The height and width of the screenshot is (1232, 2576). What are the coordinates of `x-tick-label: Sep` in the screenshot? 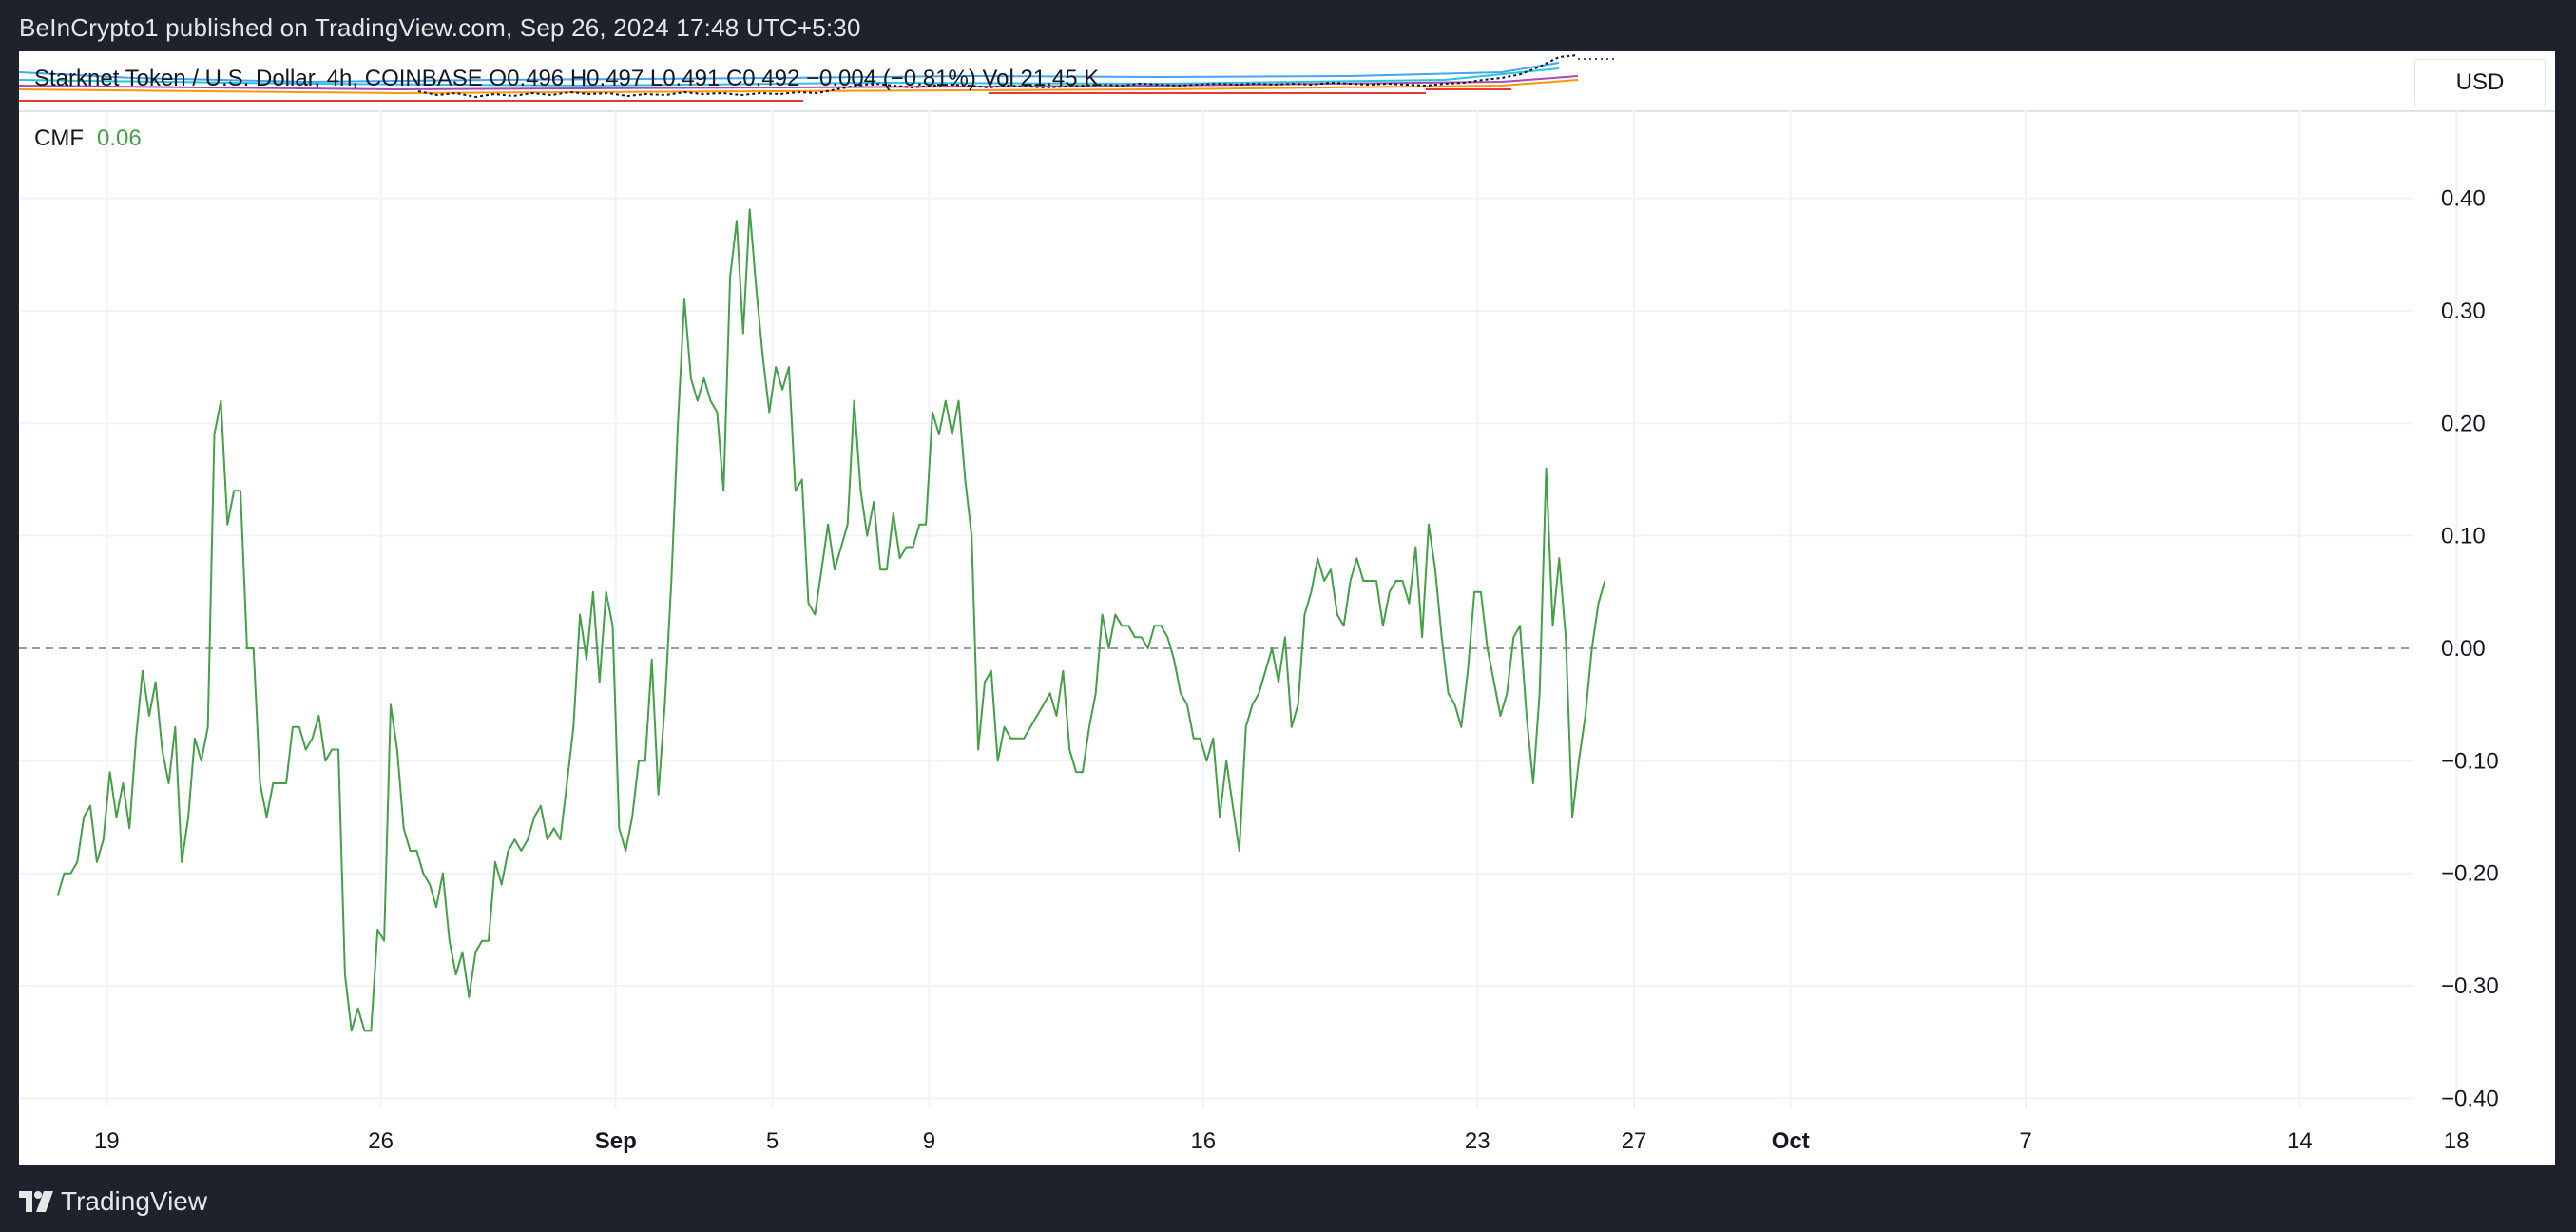 It's located at (616, 1141).